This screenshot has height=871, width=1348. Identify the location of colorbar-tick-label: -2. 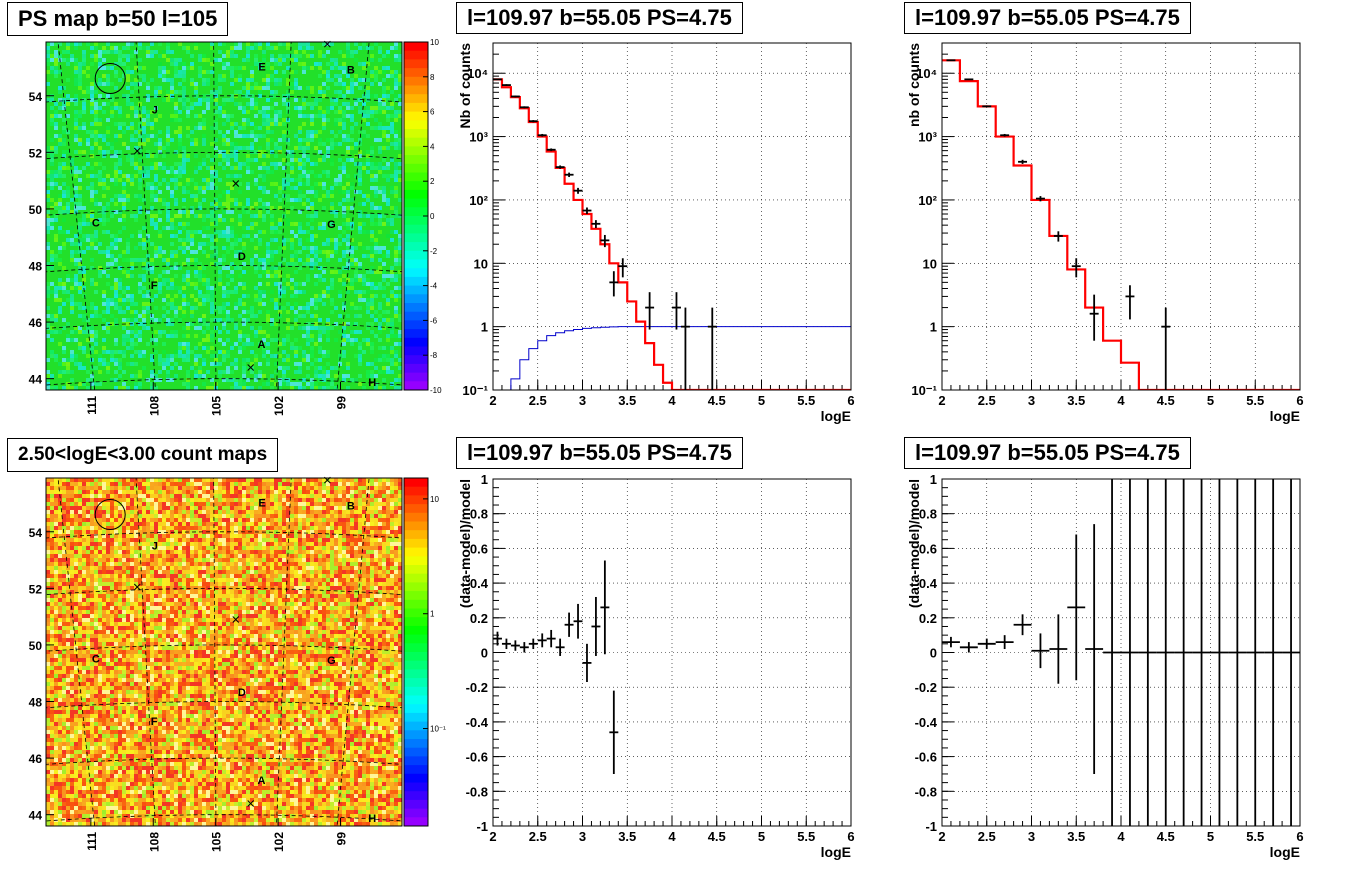
(434, 251).